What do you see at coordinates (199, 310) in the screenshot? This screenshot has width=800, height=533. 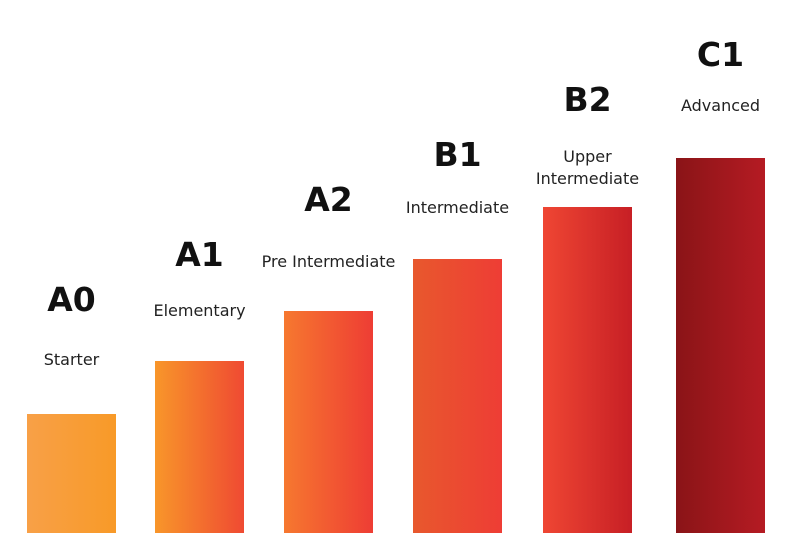 I see `level-label: Elementary` at bounding box center [199, 310].